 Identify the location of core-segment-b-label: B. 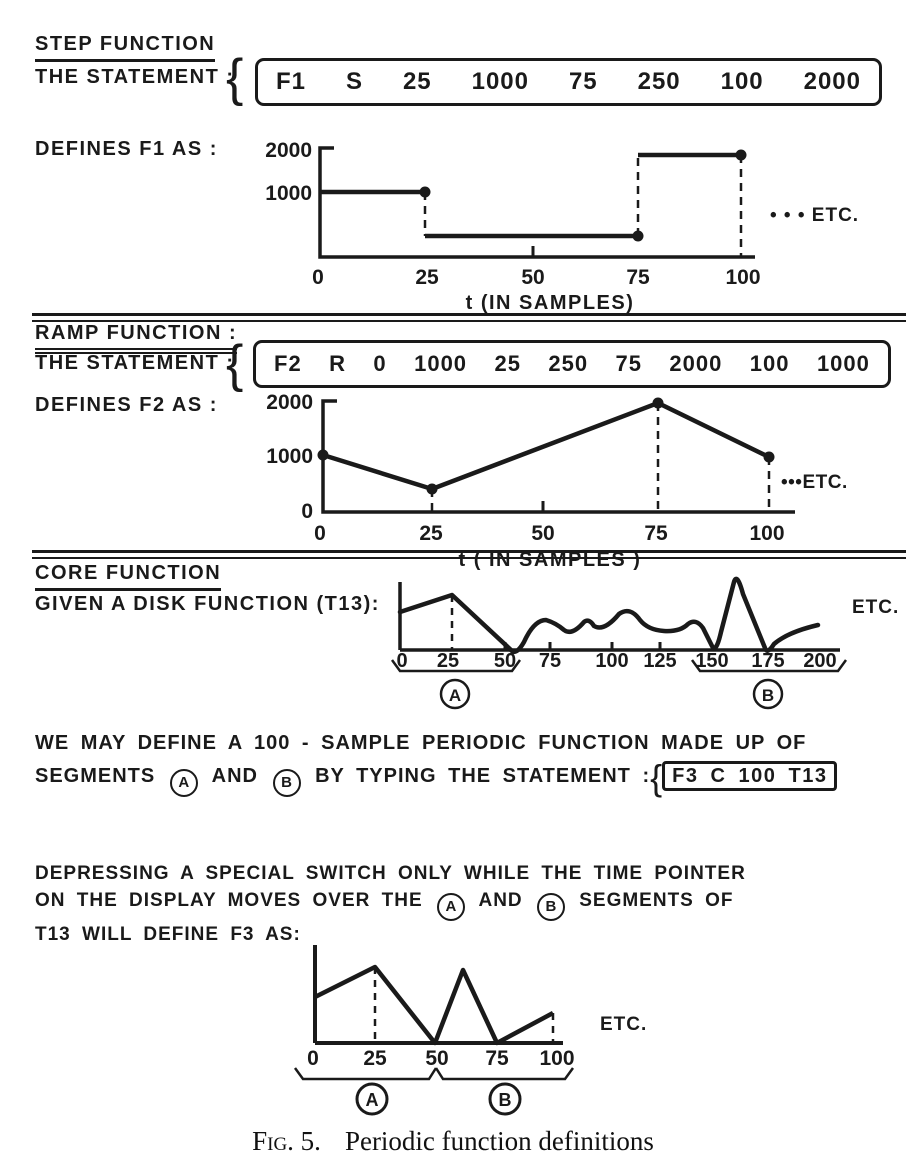
(768, 695).